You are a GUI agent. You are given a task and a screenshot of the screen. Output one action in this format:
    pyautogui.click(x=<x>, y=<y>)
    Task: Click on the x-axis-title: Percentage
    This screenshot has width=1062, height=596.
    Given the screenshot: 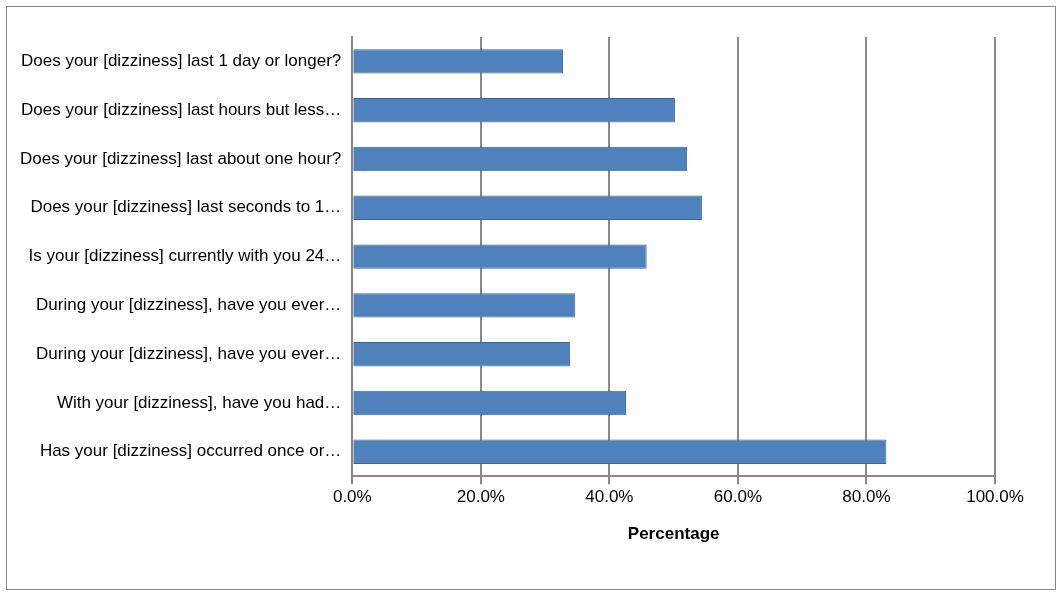 What is the action you would take?
    pyautogui.click(x=673, y=534)
    